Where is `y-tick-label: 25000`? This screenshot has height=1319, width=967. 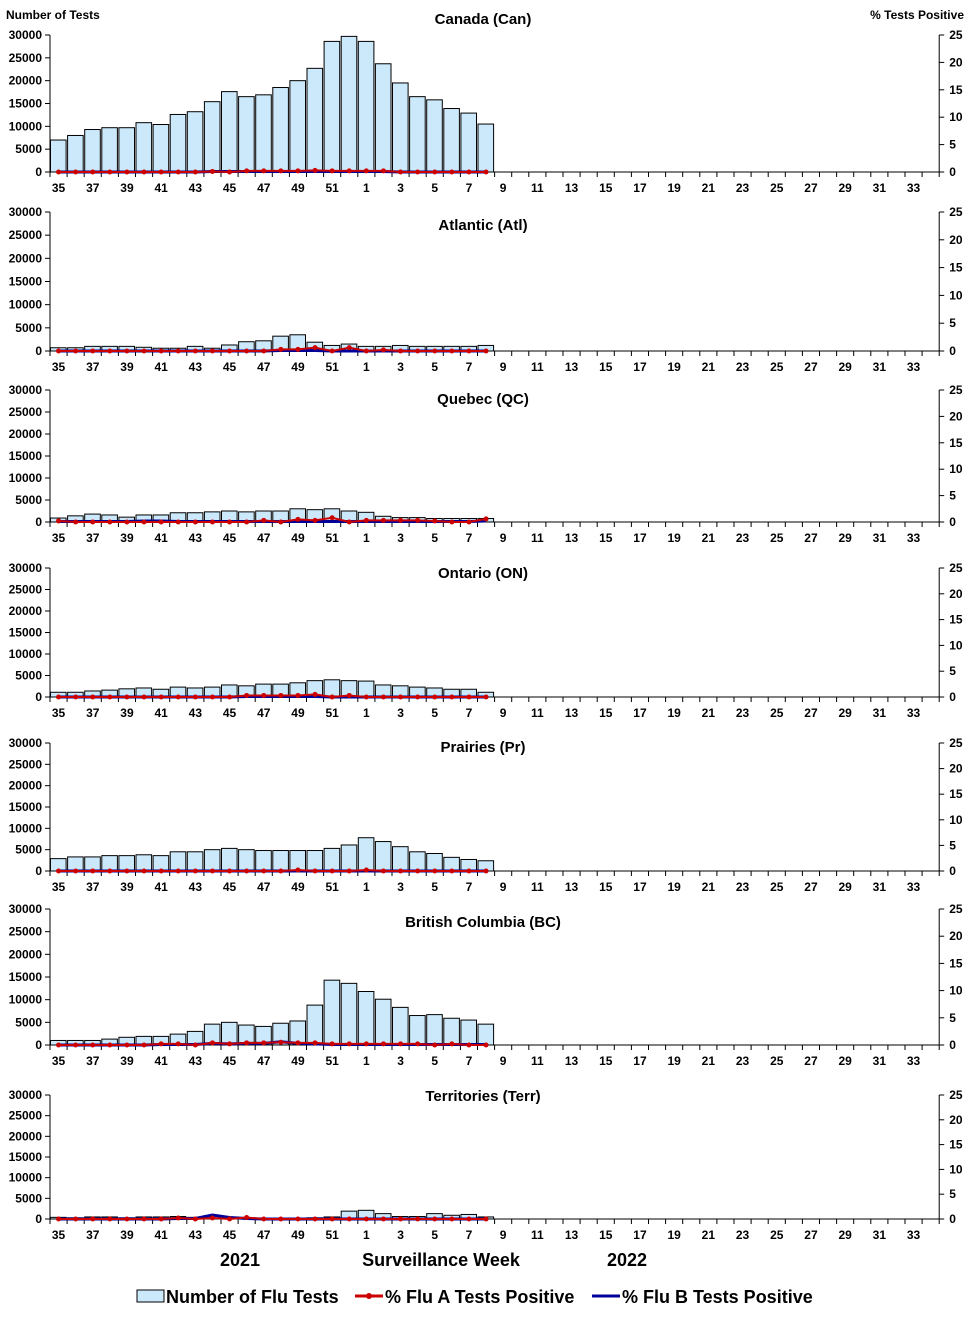
y-tick-label: 25000 is located at coordinates (26, 58).